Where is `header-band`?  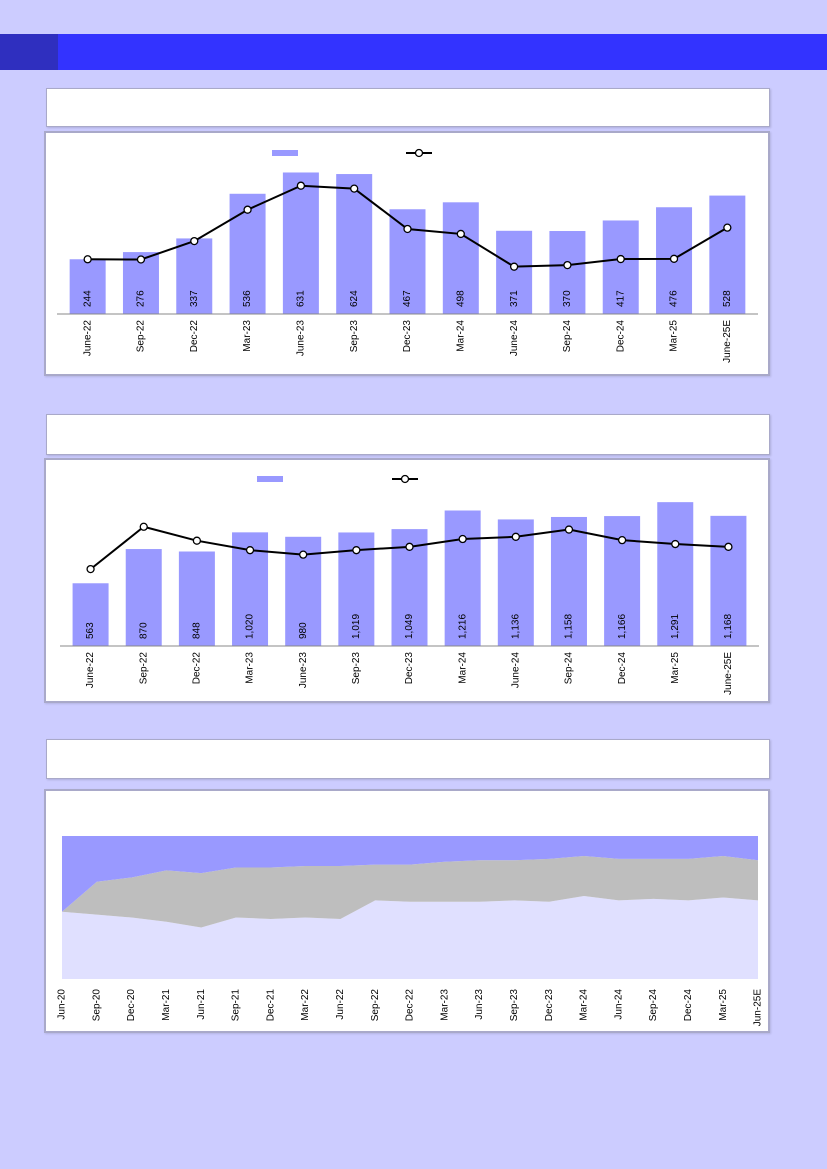
header-band is located at coordinates (413, 52).